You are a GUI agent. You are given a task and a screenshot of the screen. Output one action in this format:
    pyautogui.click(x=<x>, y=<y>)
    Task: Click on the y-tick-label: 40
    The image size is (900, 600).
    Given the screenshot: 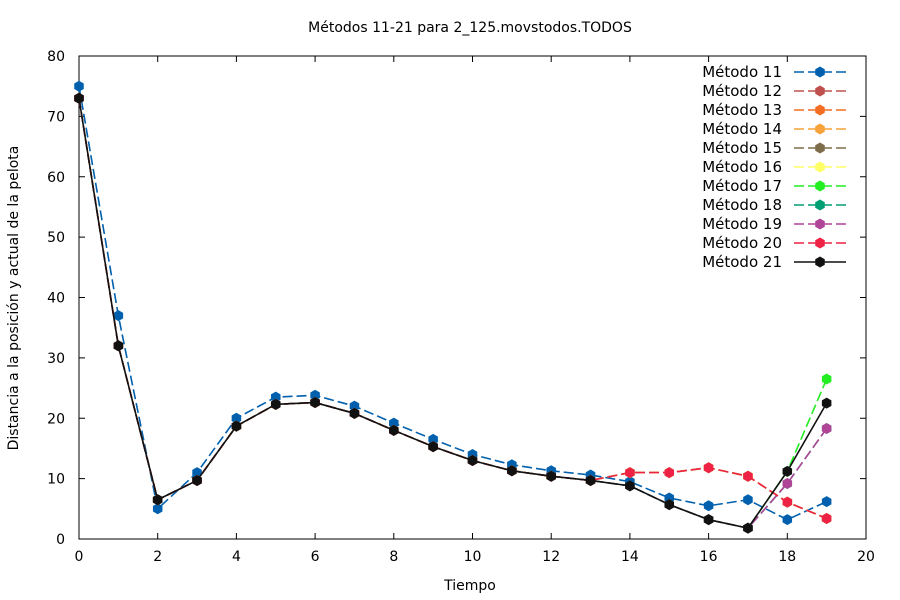 What is the action you would take?
    pyautogui.click(x=56, y=299)
    